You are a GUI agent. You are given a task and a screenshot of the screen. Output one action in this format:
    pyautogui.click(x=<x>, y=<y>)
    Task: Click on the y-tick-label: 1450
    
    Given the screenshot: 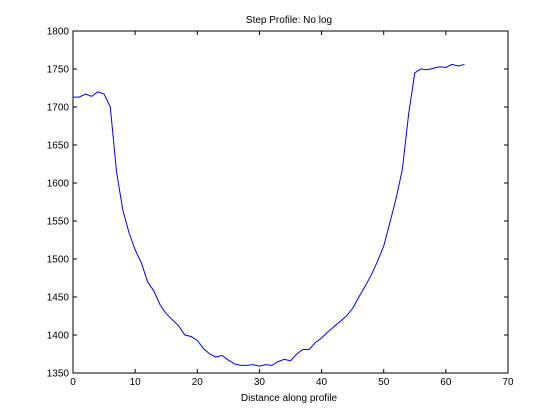 What is the action you would take?
    pyautogui.click(x=58, y=298)
    